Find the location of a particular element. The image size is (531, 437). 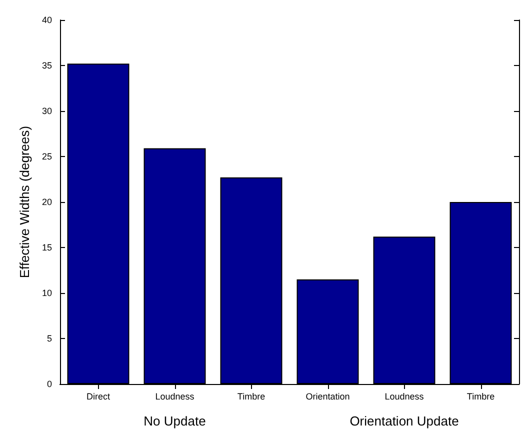

y-tick-label: 0 is located at coordinates (49, 384).